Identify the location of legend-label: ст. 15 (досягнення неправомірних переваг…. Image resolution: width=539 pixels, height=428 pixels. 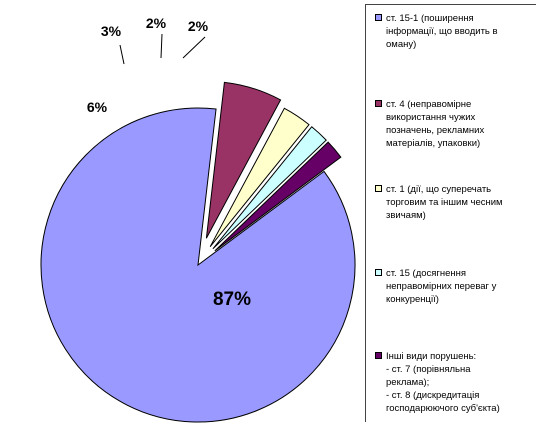
(441, 286).